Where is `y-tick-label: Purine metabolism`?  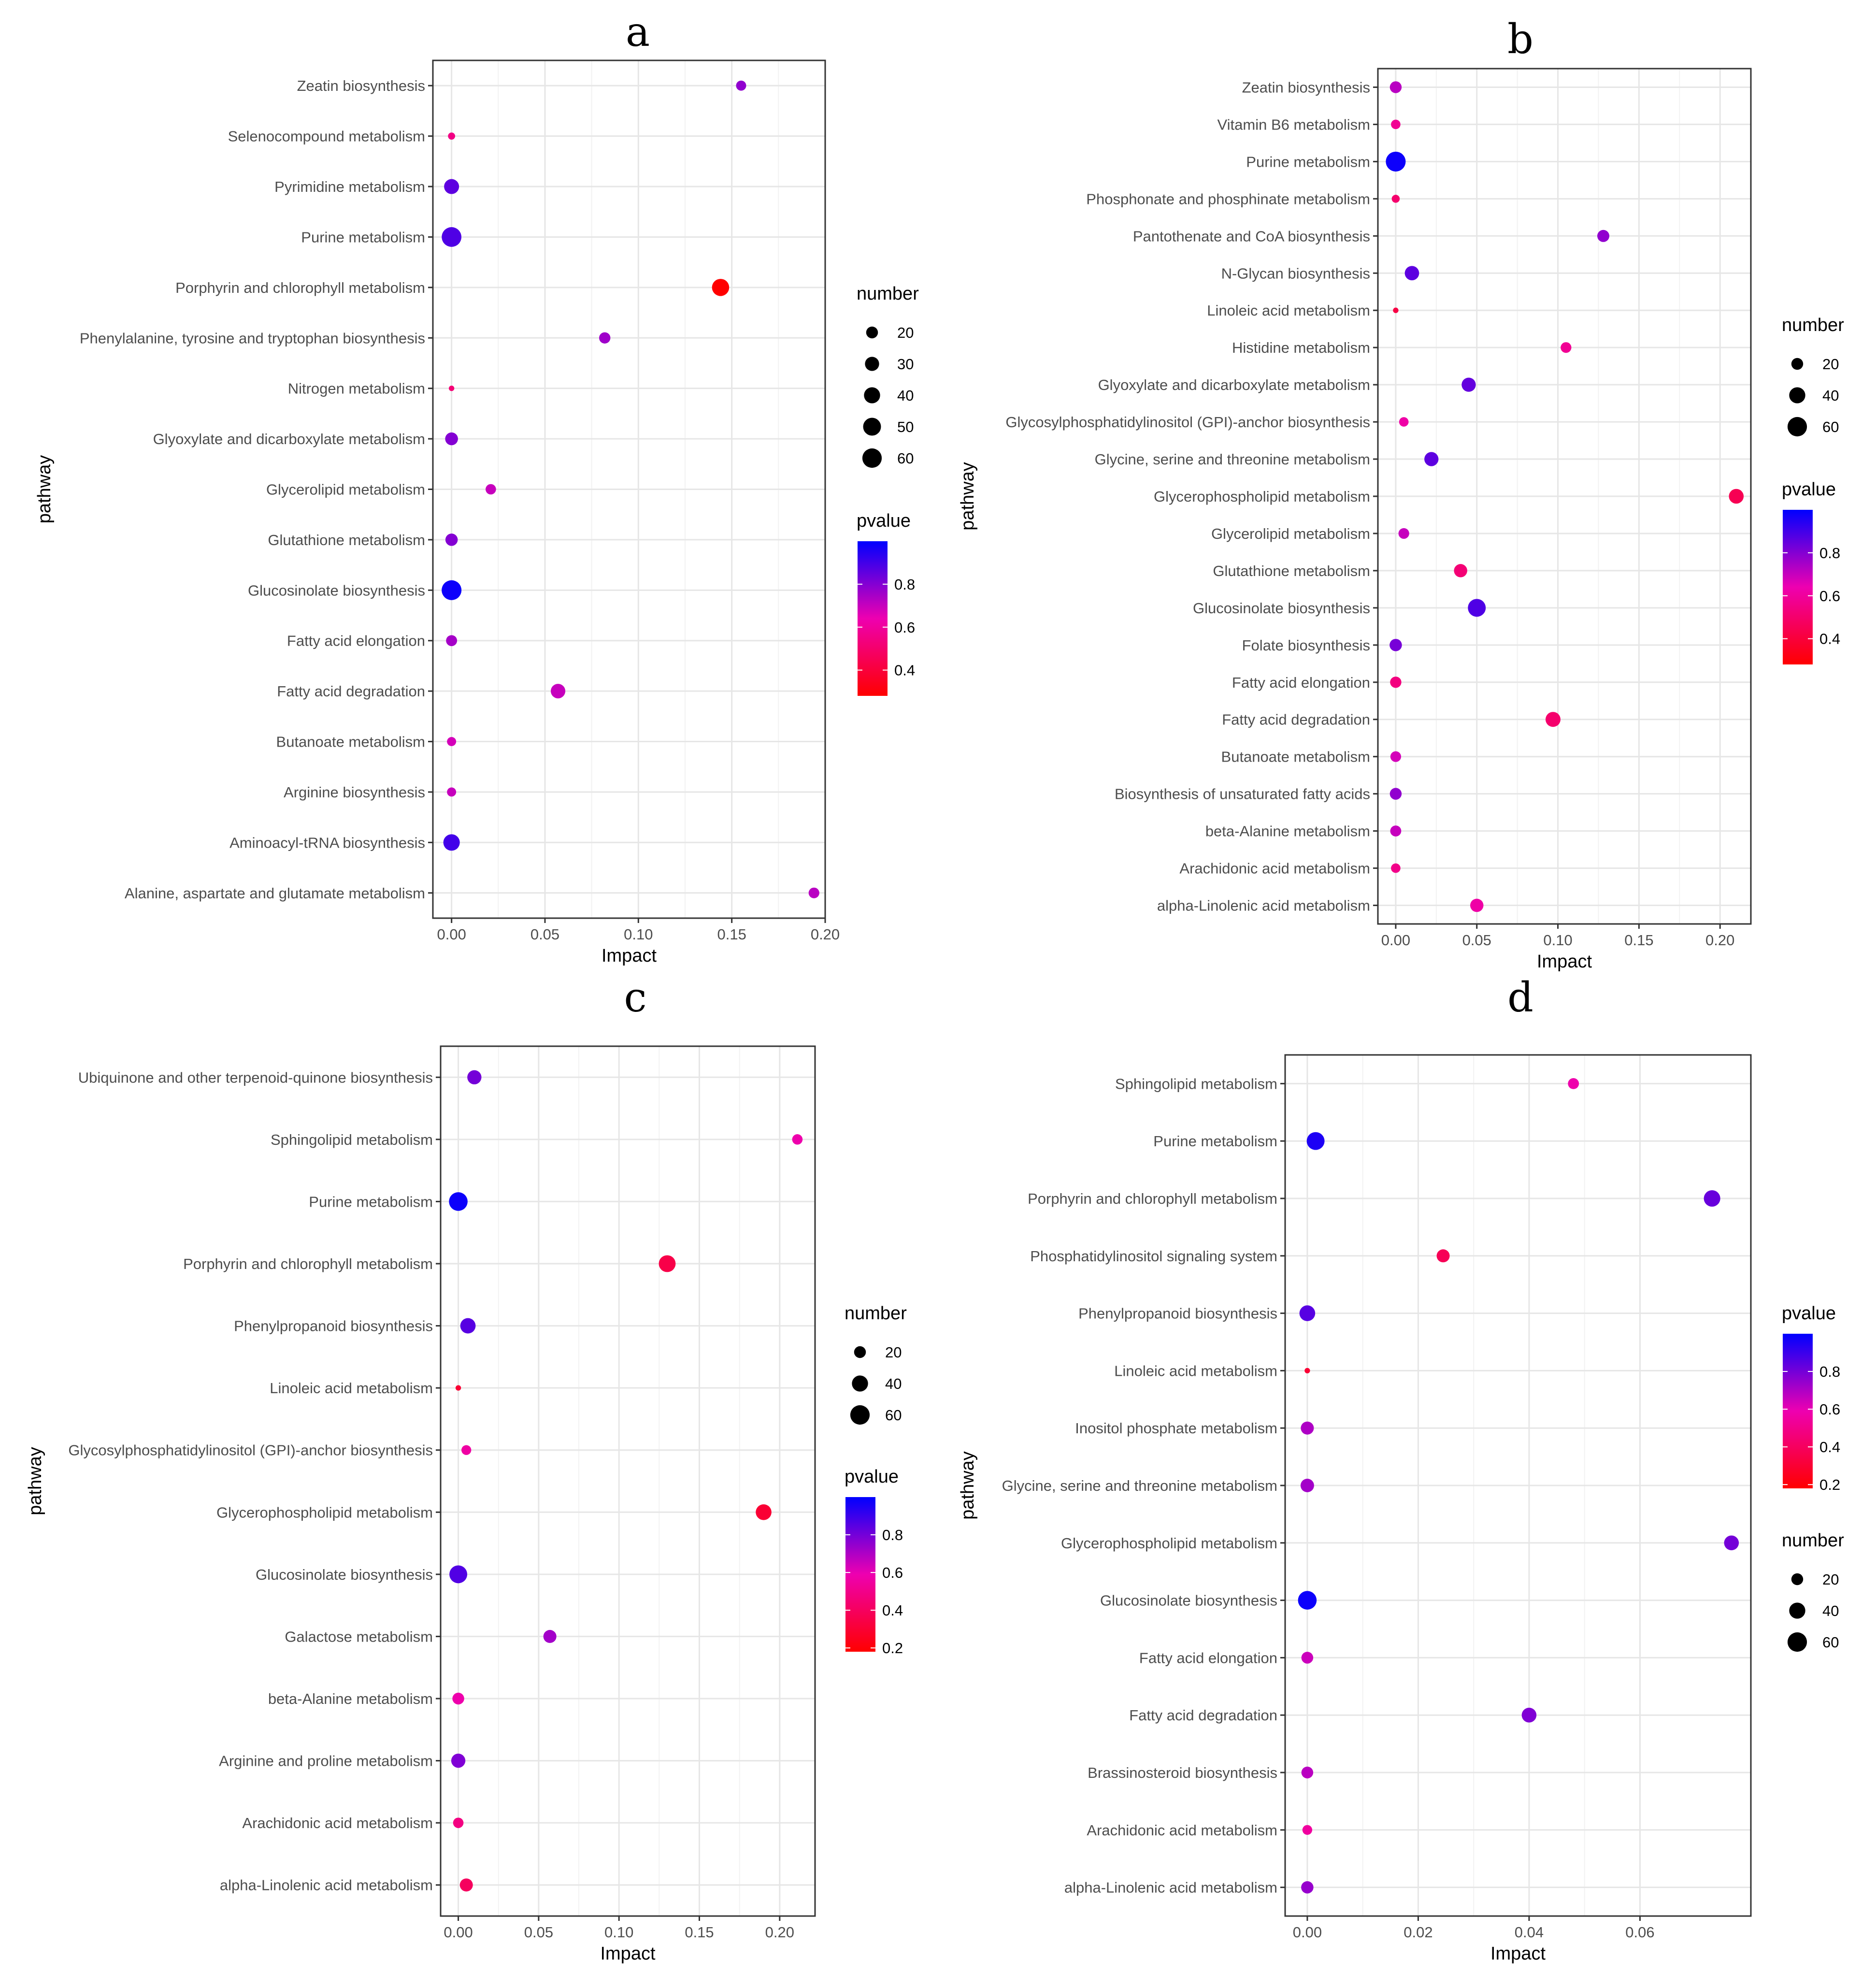 y-tick-label: Purine metabolism is located at coordinates (1308, 161).